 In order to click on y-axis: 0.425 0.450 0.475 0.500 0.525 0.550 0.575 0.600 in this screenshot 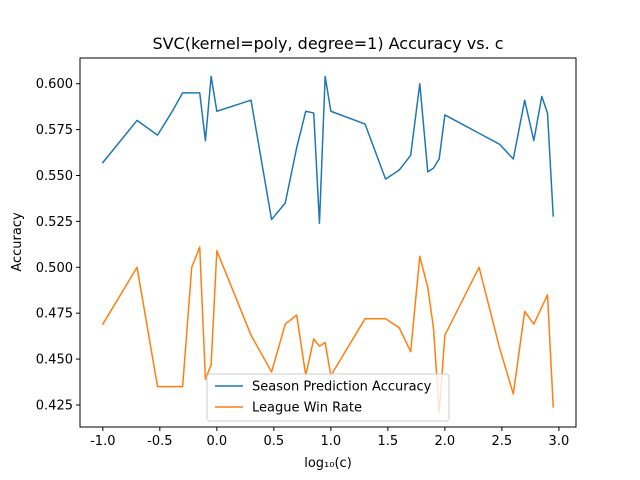, I will do `click(58, 245)`.